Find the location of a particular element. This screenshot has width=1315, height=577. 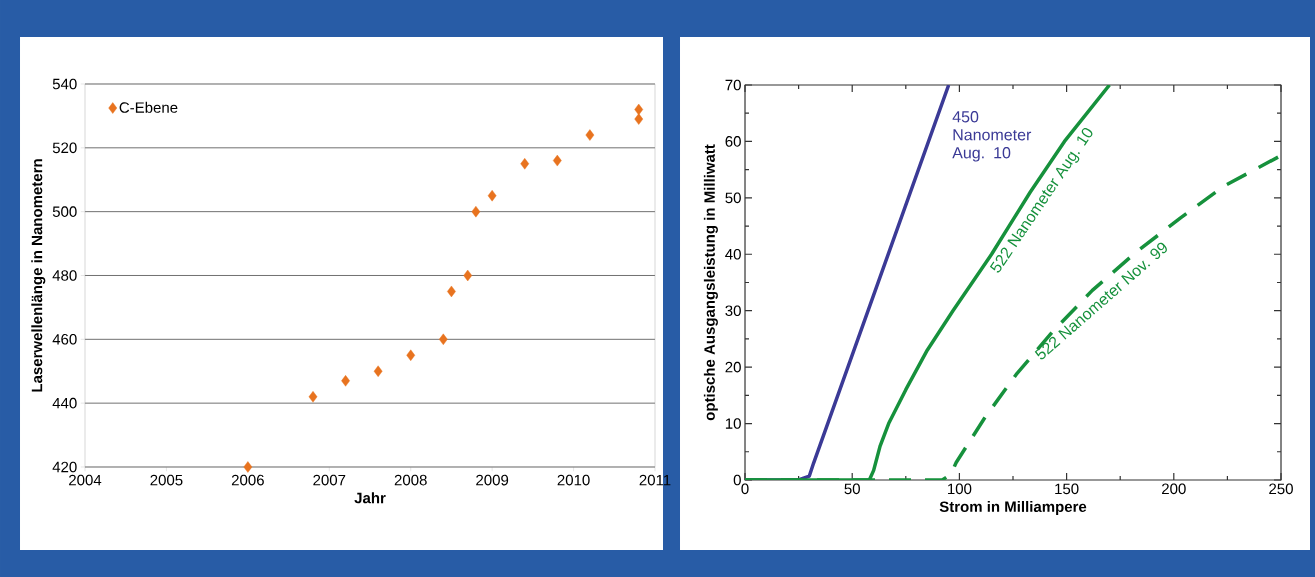

y-tick-label: 500 is located at coordinates (64, 211).